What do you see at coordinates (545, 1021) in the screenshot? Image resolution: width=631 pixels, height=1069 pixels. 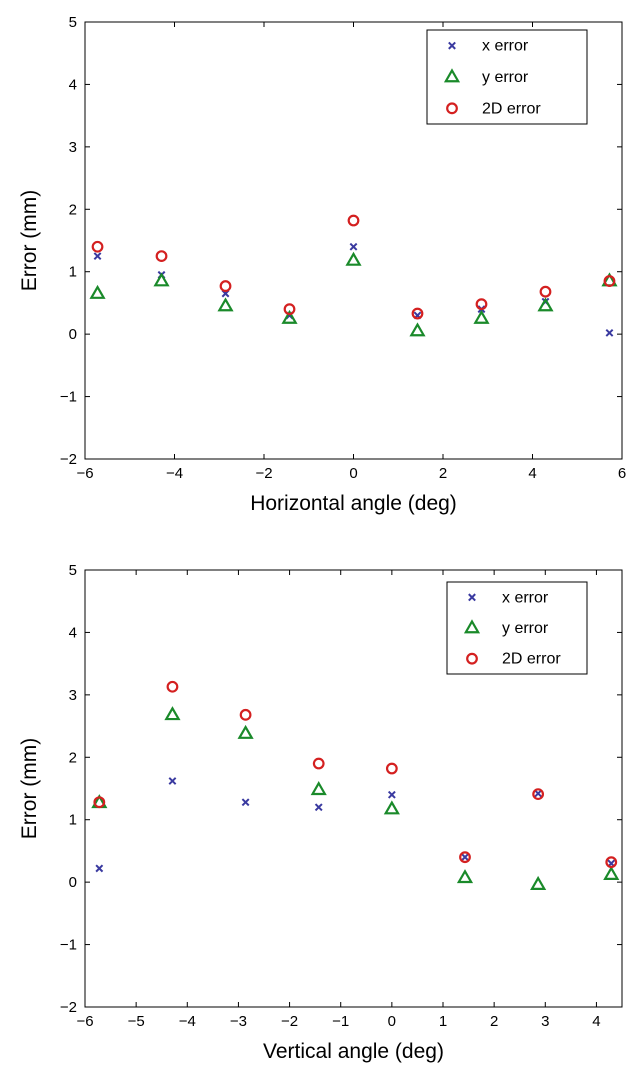 I see `x-tick-label: 3` at bounding box center [545, 1021].